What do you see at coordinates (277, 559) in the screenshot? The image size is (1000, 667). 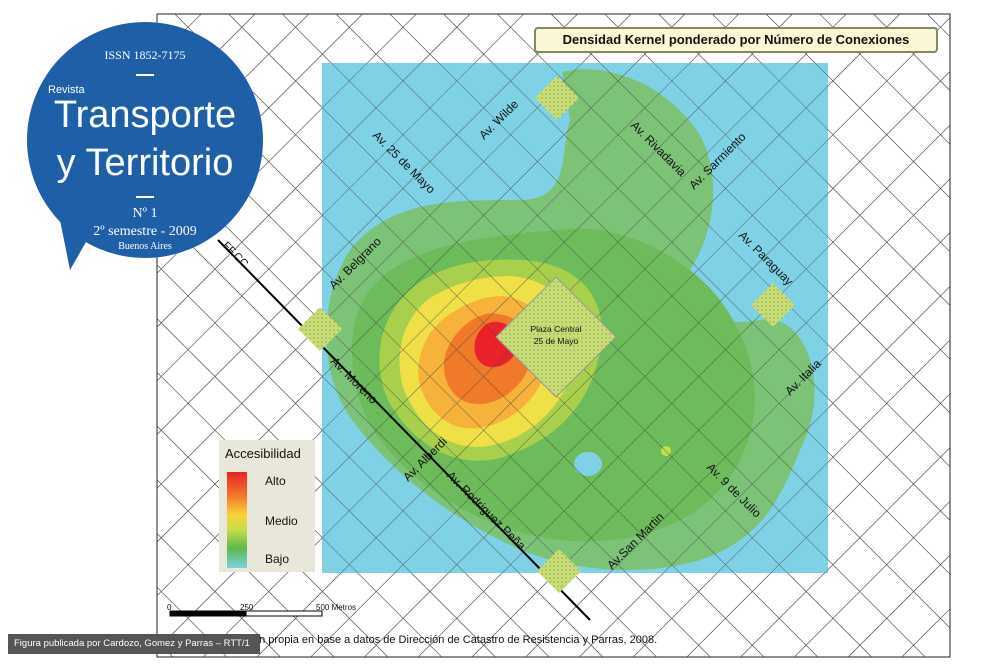 I see `legend-label-low: Bajo` at bounding box center [277, 559].